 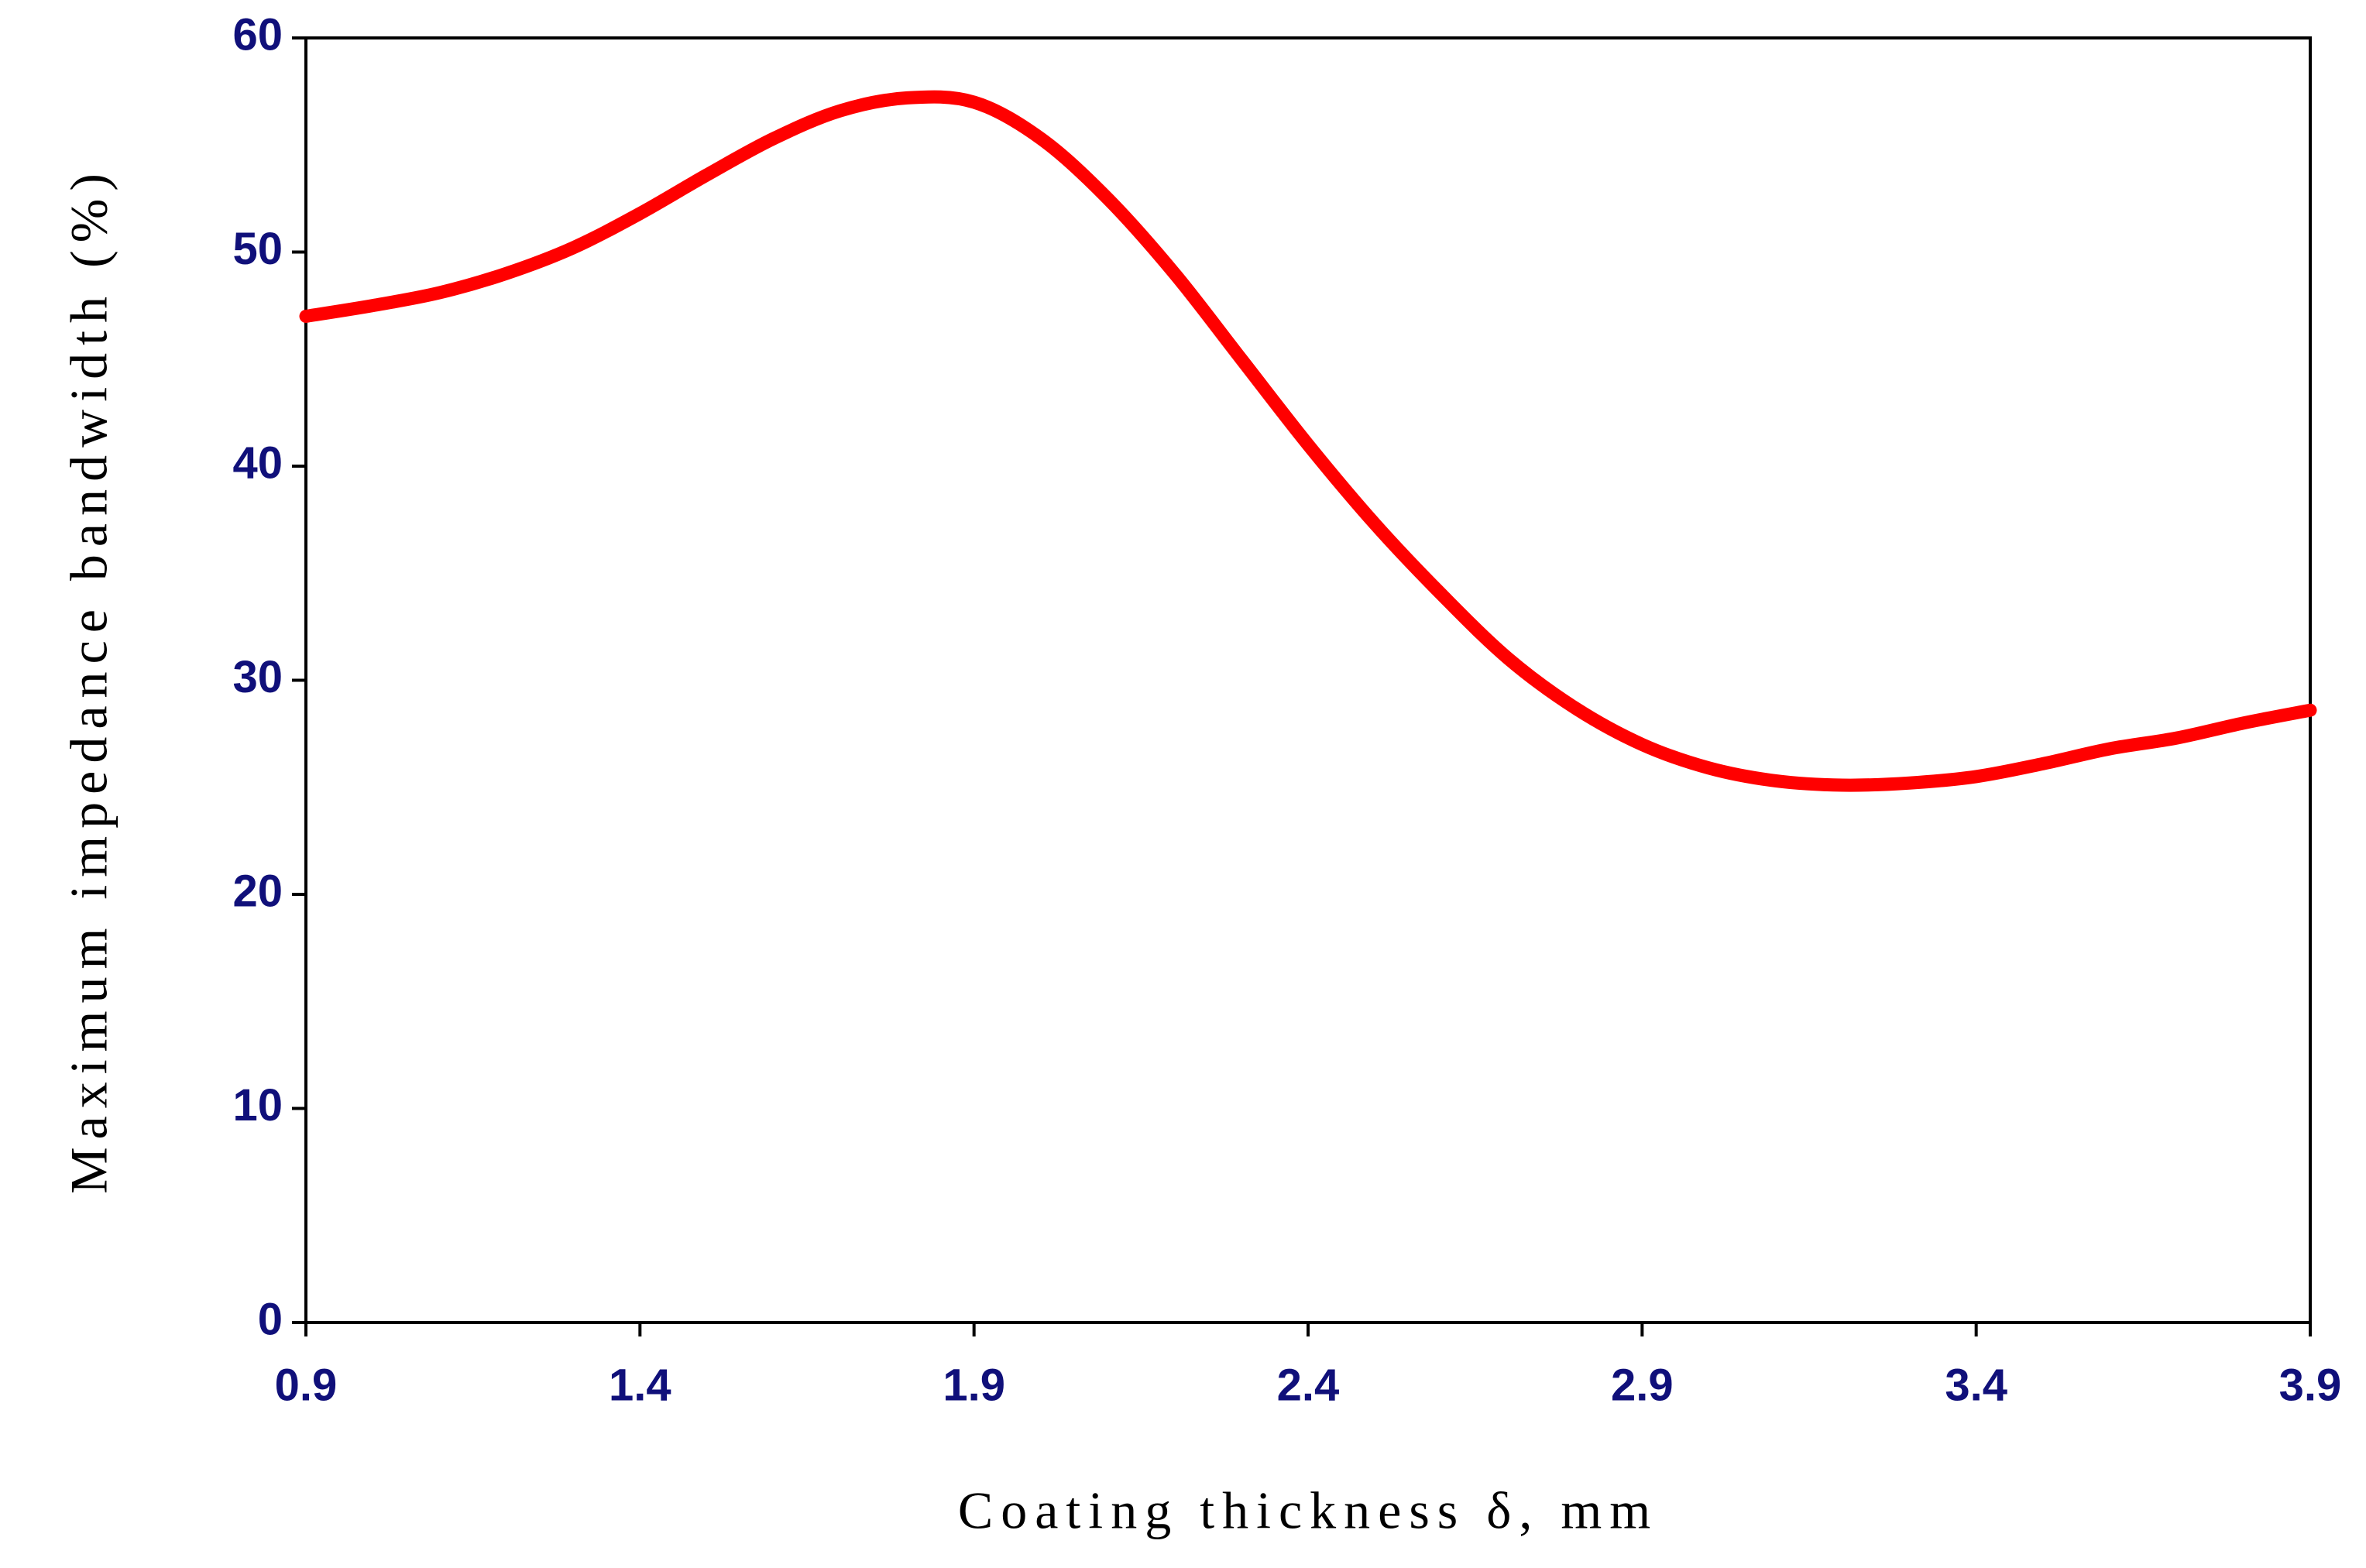 What do you see at coordinates (2310, 1385) in the screenshot?
I see `x-tick-label: 3.9` at bounding box center [2310, 1385].